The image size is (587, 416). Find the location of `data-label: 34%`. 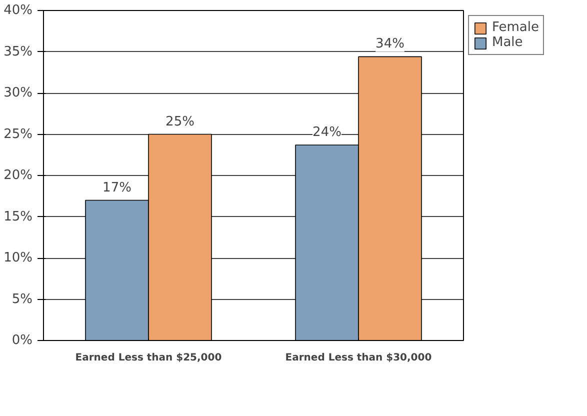

data-label: 34% is located at coordinates (390, 44).